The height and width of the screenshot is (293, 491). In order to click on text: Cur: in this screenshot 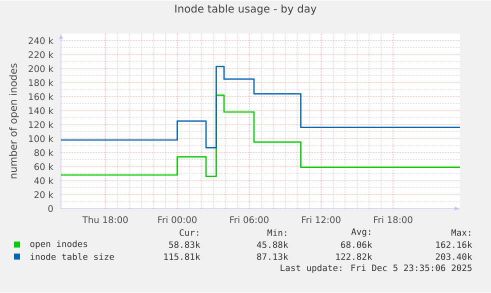, I will do `click(189, 232)`.